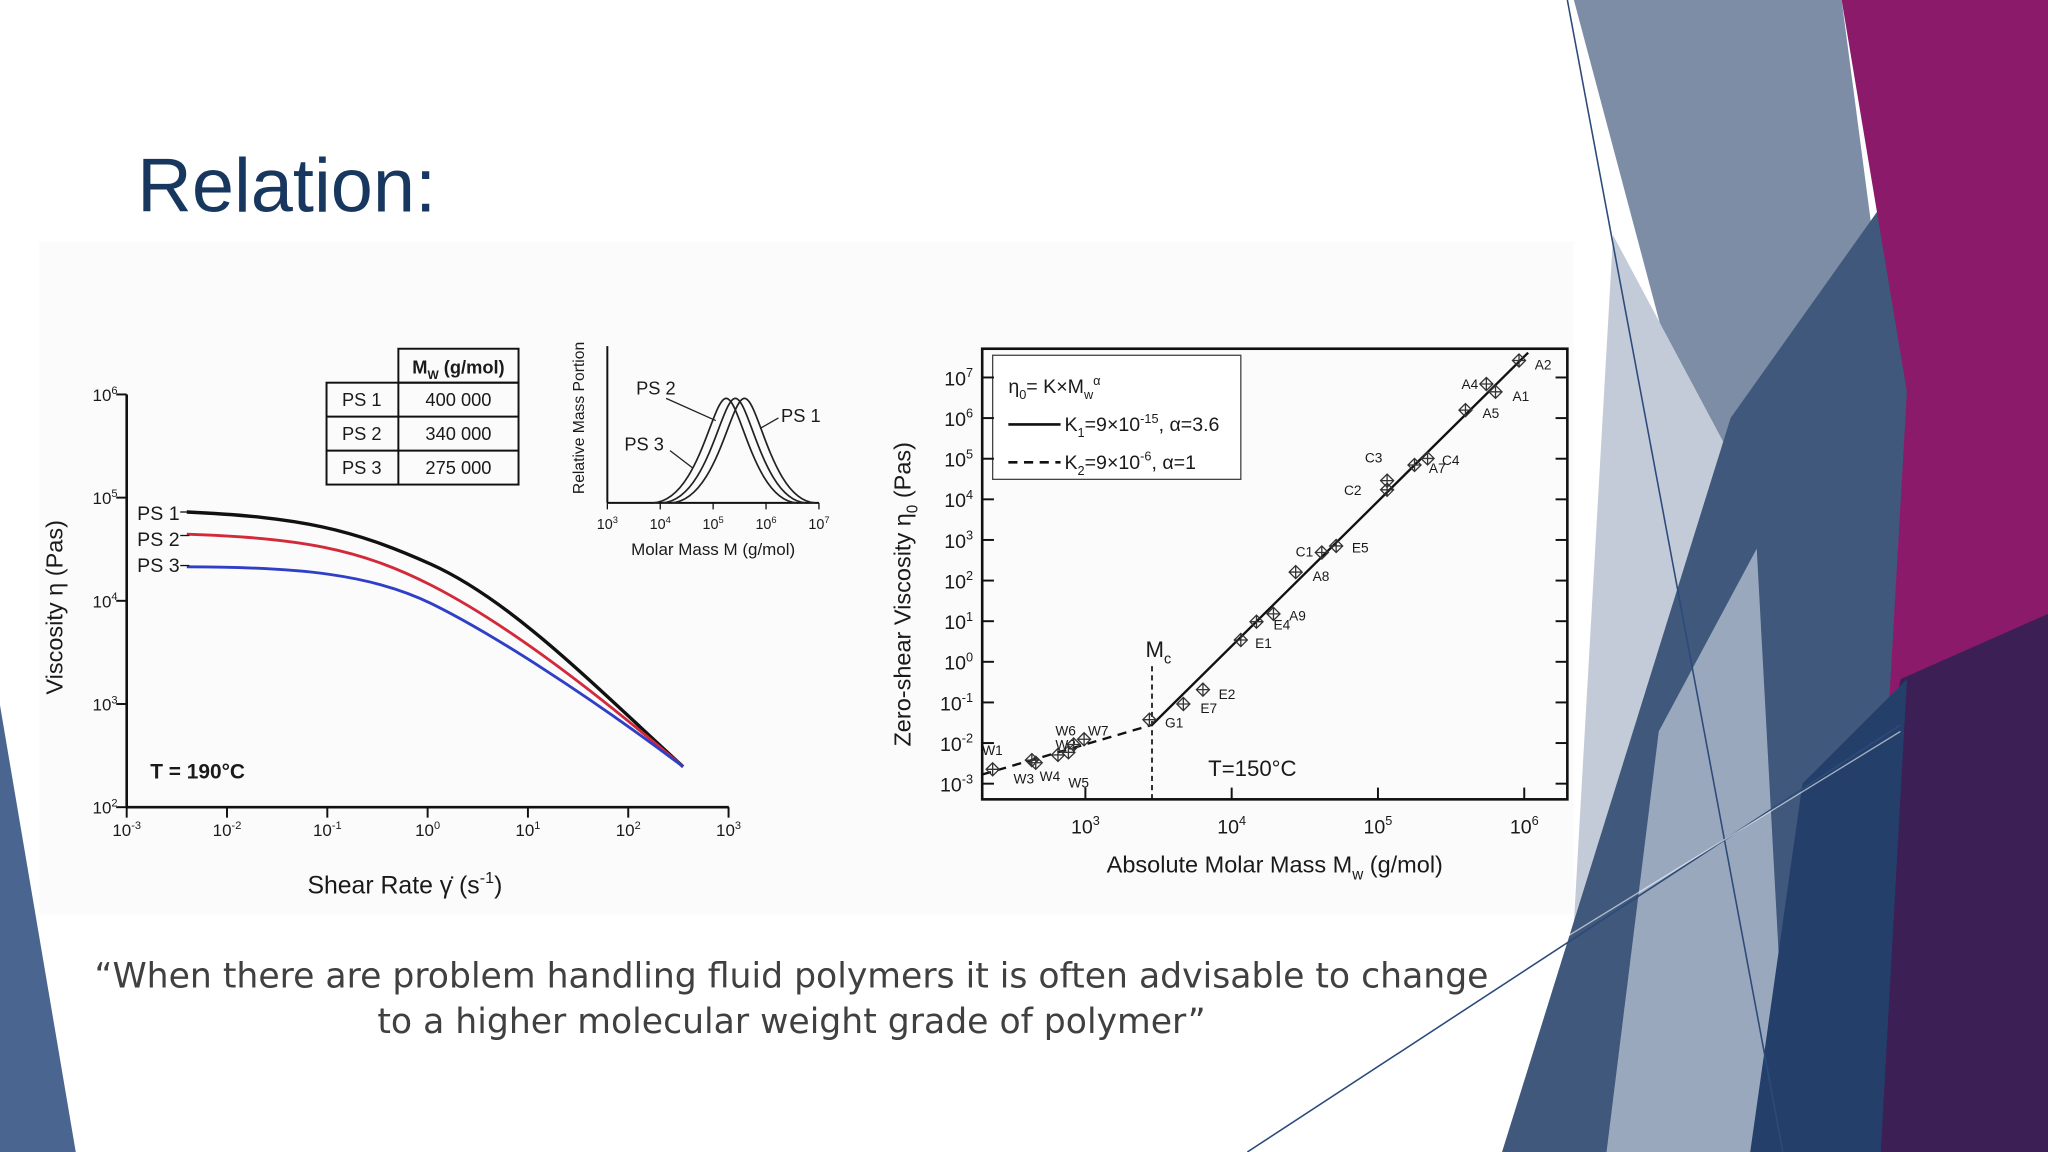  I want to click on table-cell: 275 000, so click(458, 467).